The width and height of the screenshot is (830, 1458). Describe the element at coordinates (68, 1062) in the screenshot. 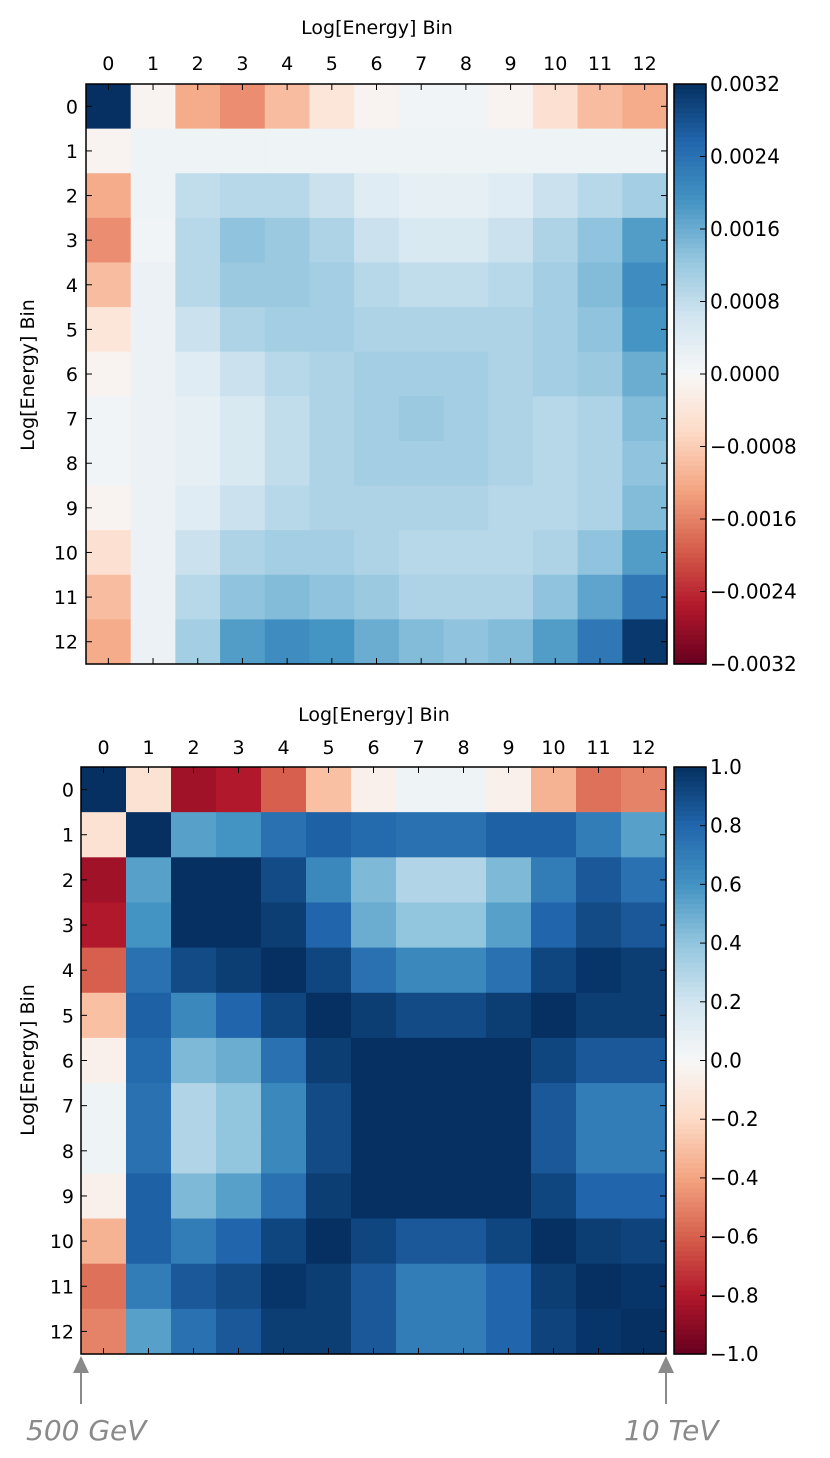

I see `y-tick-label: 6` at that location.